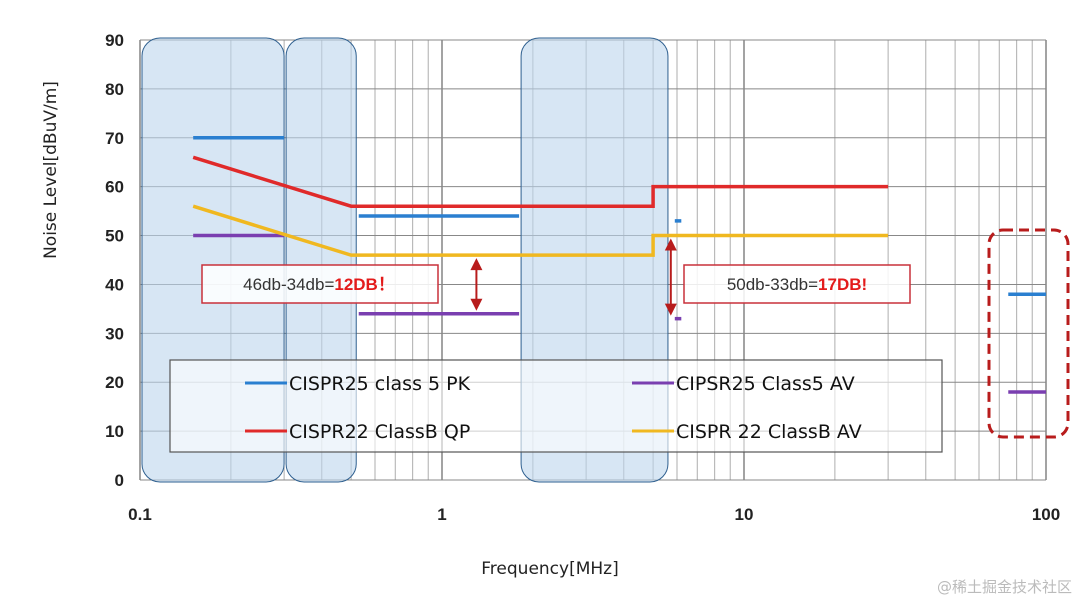  What do you see at coordinates (1046, 514) in the screenshot?
I see `x-tick-label: 100` at bounding box center [1046, 514].